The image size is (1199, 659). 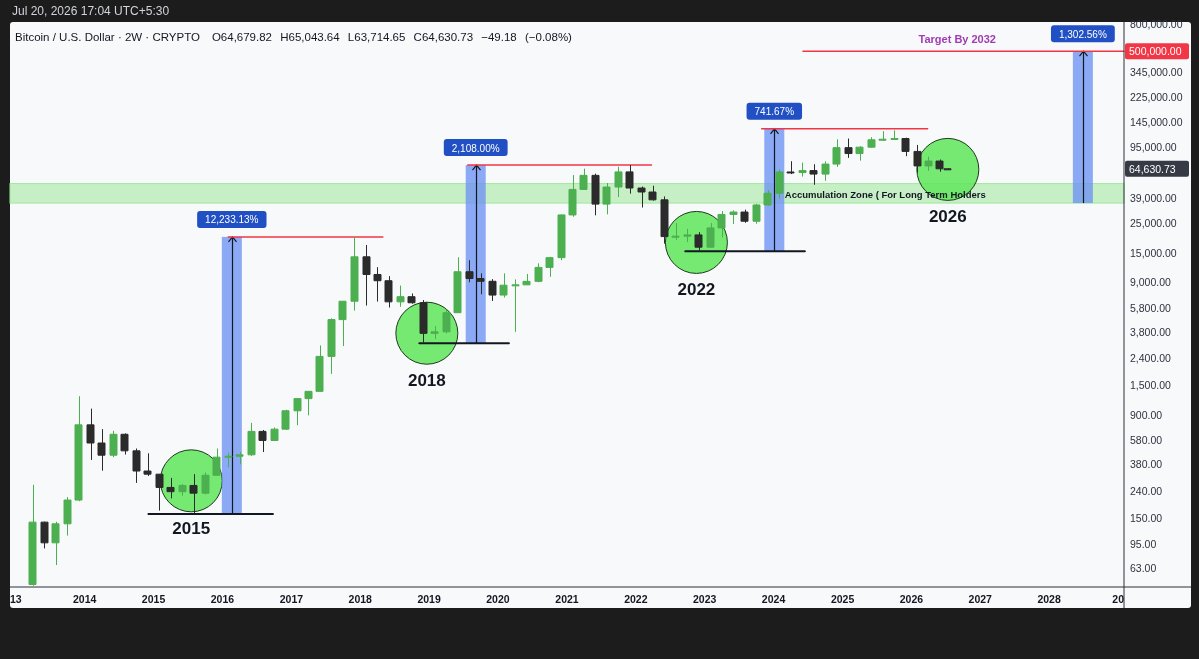 What do you see at coordinates (1153, 223) in the screenshot?
I see `y-tick-label: 25,000.00` at bounding box center [1153, 223].